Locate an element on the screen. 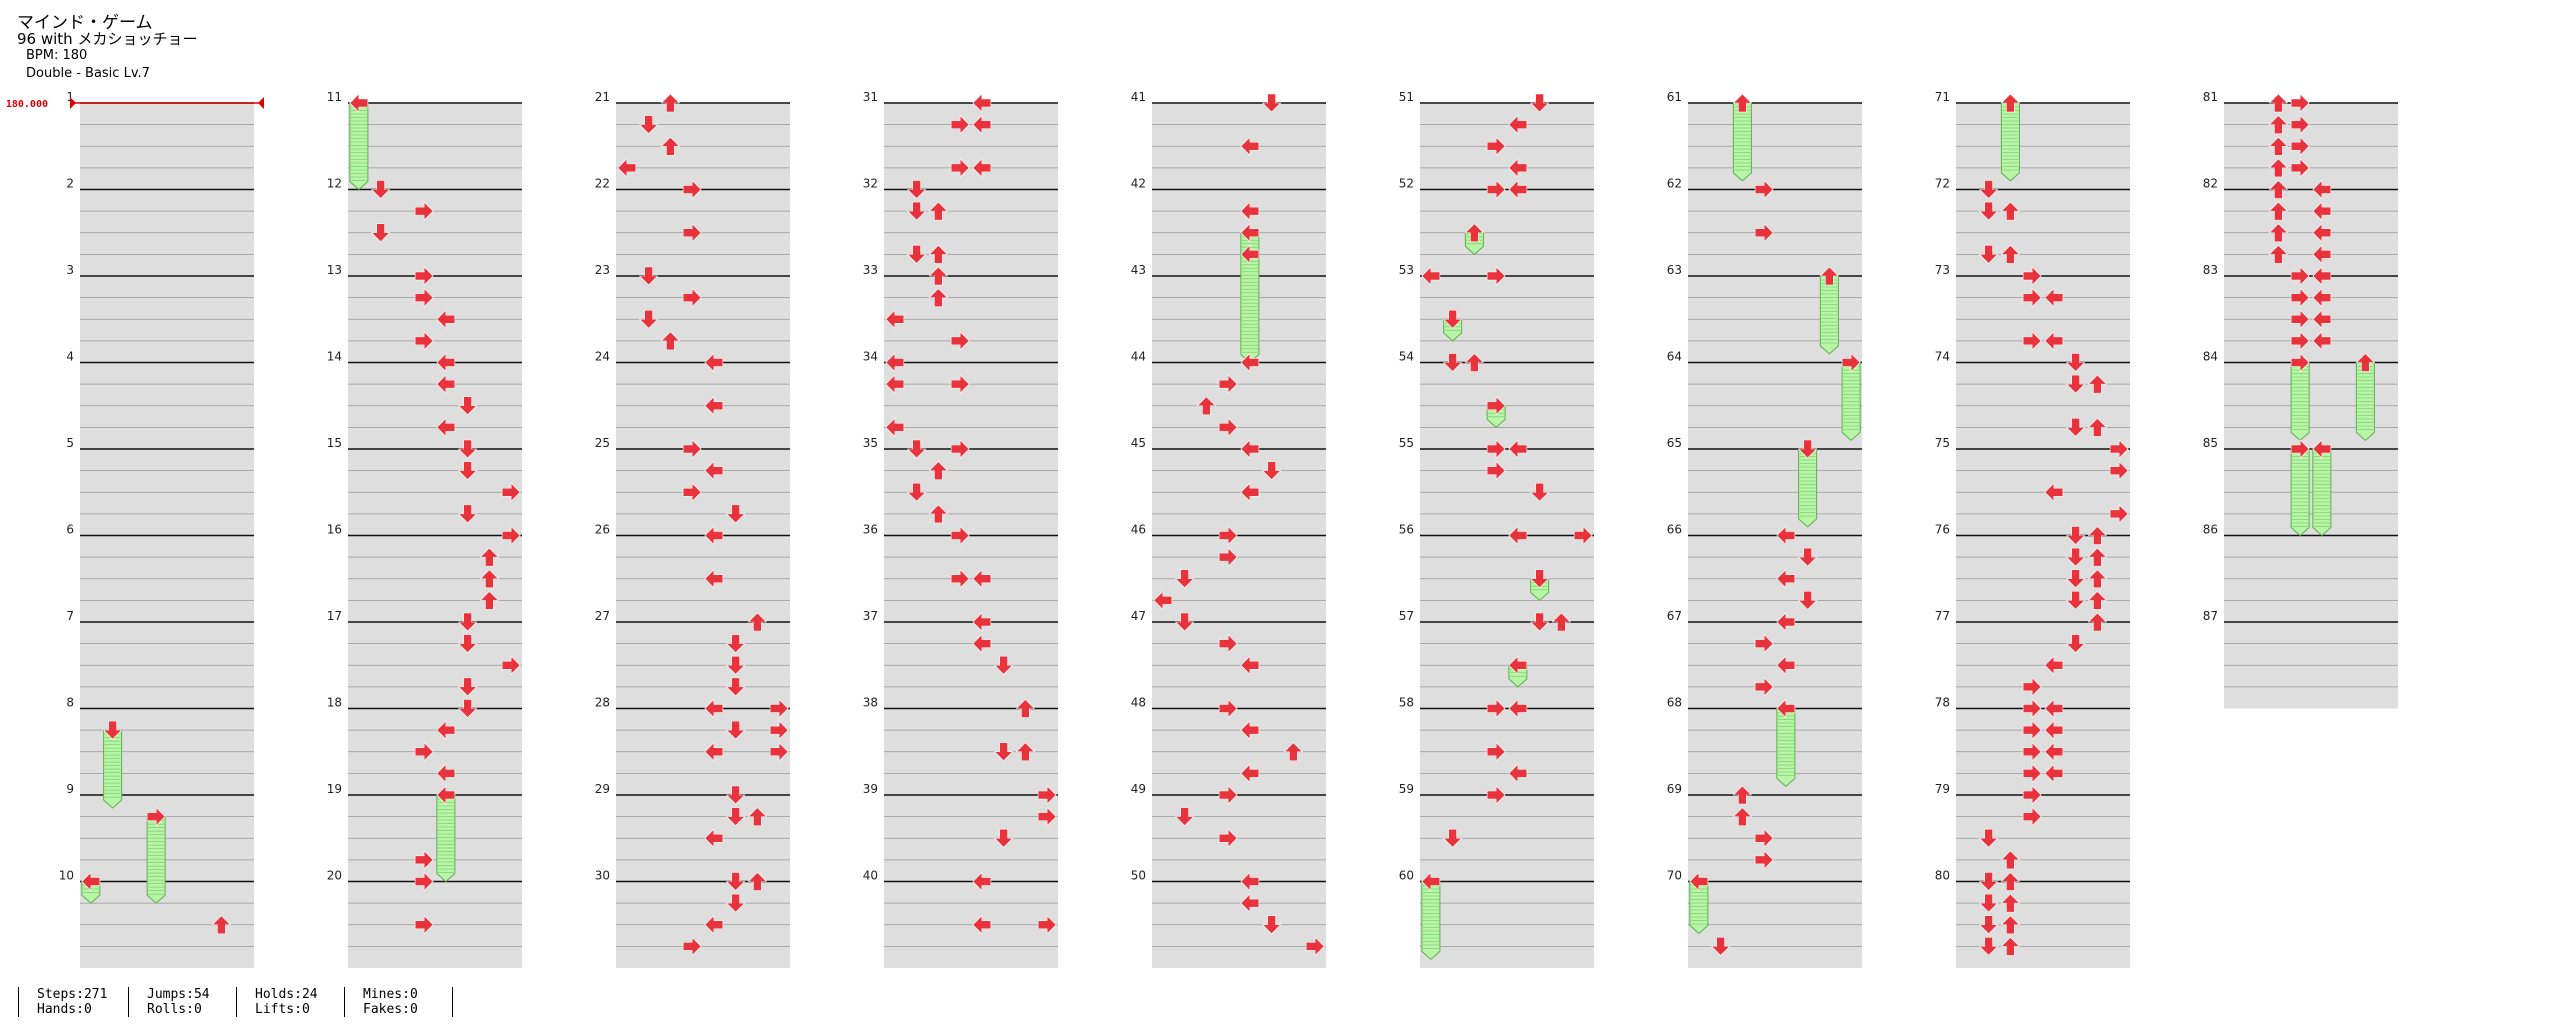 The image size is (2569, 1024). measure-number: 70 is located at coordinates (1674, 876).